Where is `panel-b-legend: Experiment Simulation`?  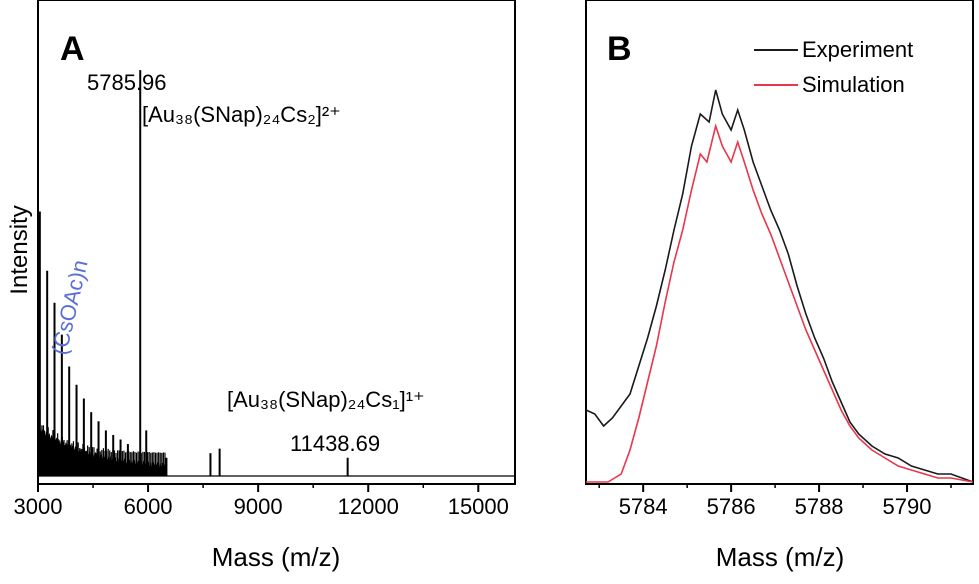
panel-b-legend: Experiment Simulation is located at coordinates (833, 67).